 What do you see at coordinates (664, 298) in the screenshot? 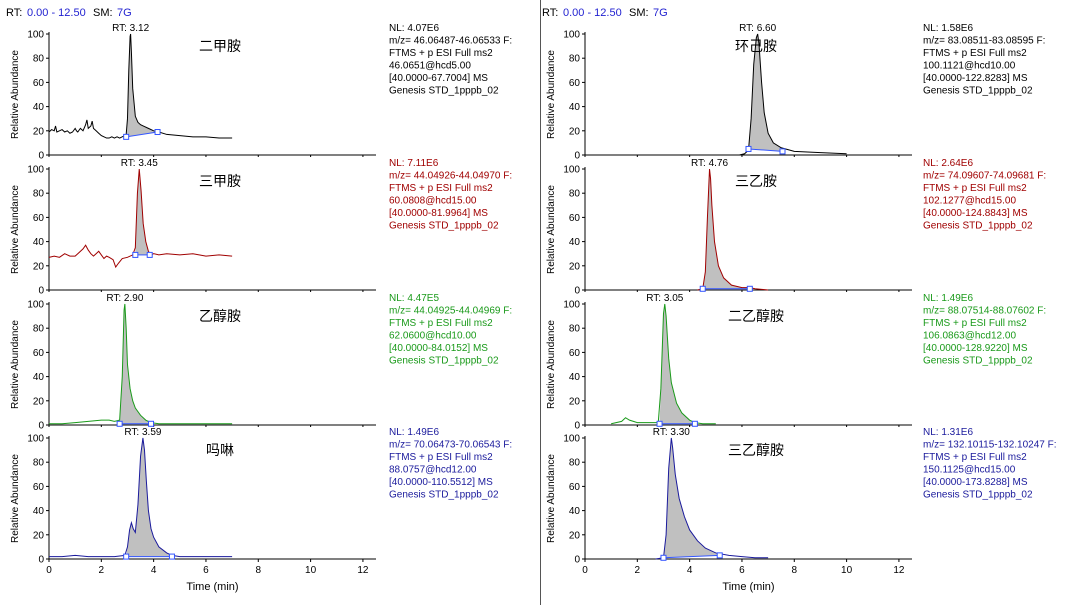
I see `rt-label: RT: 3.05` at bounding box center [664, 298].